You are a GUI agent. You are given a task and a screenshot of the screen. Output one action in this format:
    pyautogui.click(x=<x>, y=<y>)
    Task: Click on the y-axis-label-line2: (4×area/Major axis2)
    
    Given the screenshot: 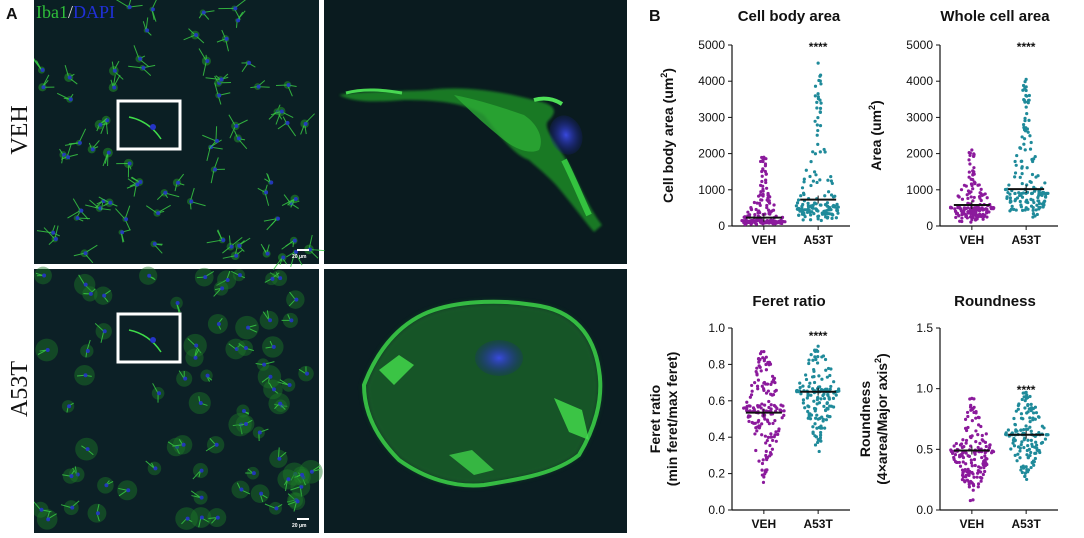 What is the action you would take?
    pyautogui.click(x=881, y=418)
    